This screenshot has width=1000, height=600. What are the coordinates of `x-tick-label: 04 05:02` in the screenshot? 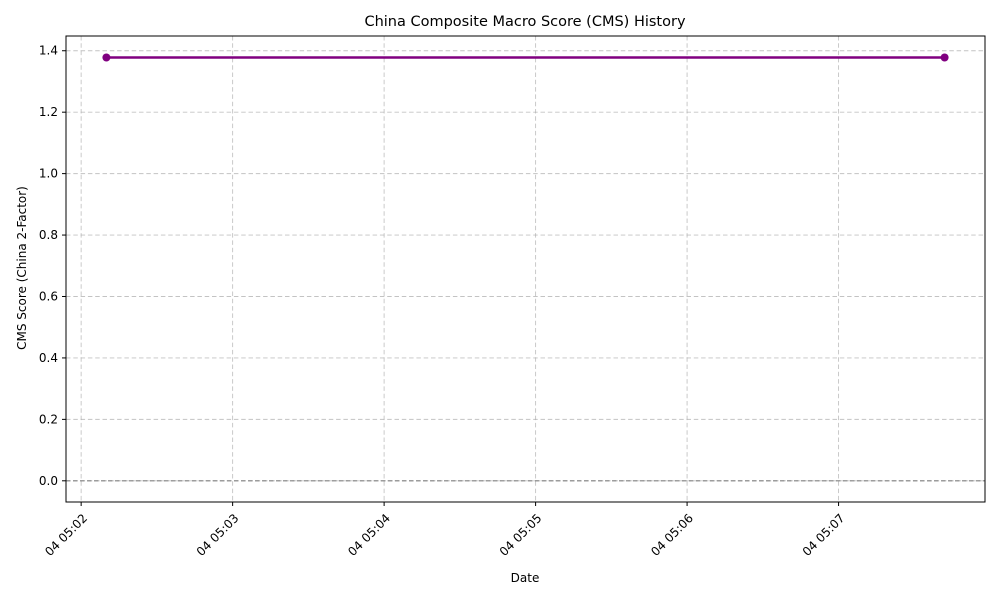 It's located at (66, 535).